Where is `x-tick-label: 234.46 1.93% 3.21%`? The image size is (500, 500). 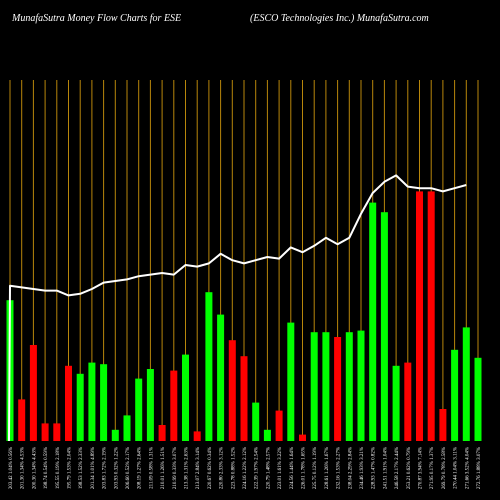 x-tick-label: 234.46 1.93% 3.21% is located at coordinates (362, 468).